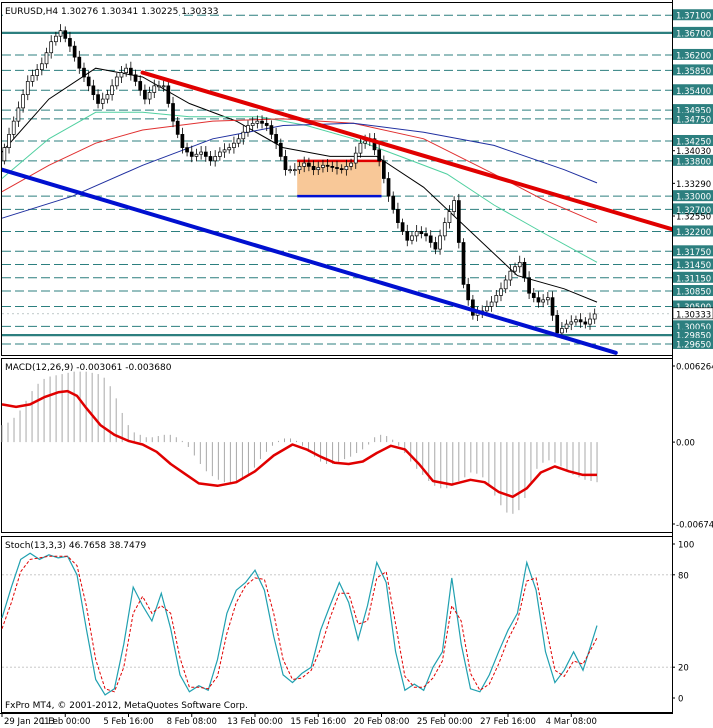 The image size is (713, 728). Describe the element at coordinates (693, 211) in the screenshot. I see `price-level-label: 1.32700` at that location.